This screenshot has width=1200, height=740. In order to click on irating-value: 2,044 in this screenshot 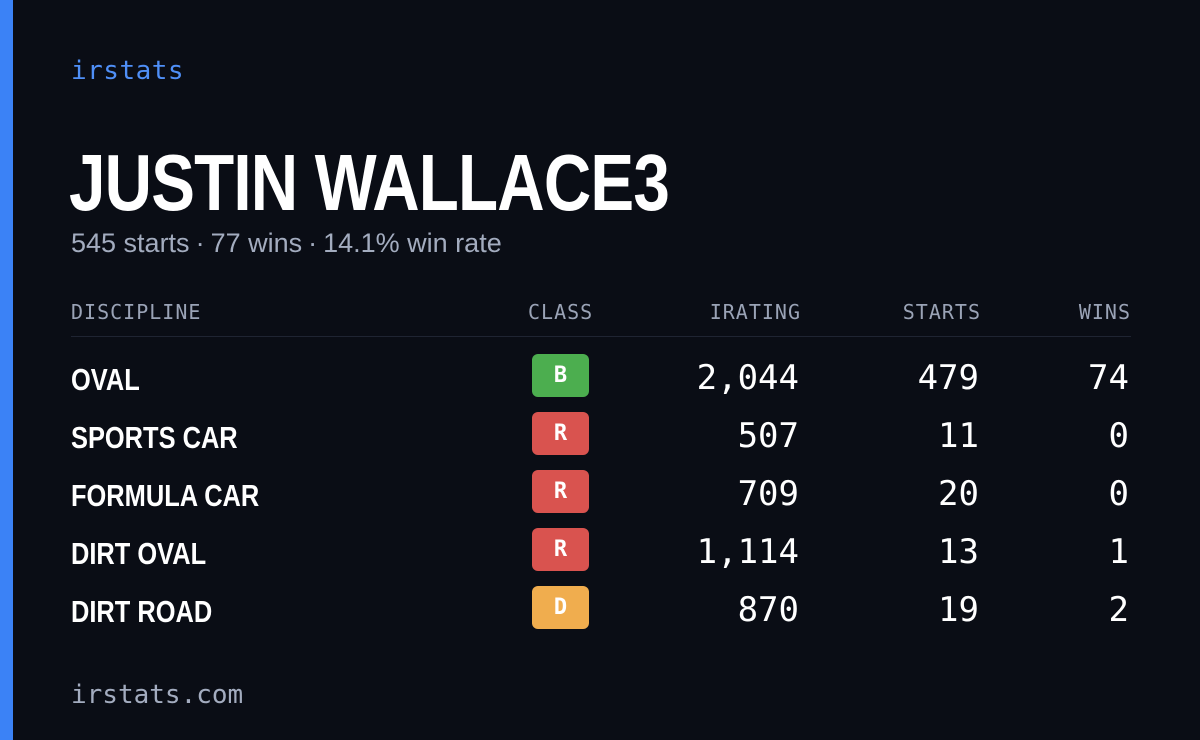, I will do `click(747, 378)`.